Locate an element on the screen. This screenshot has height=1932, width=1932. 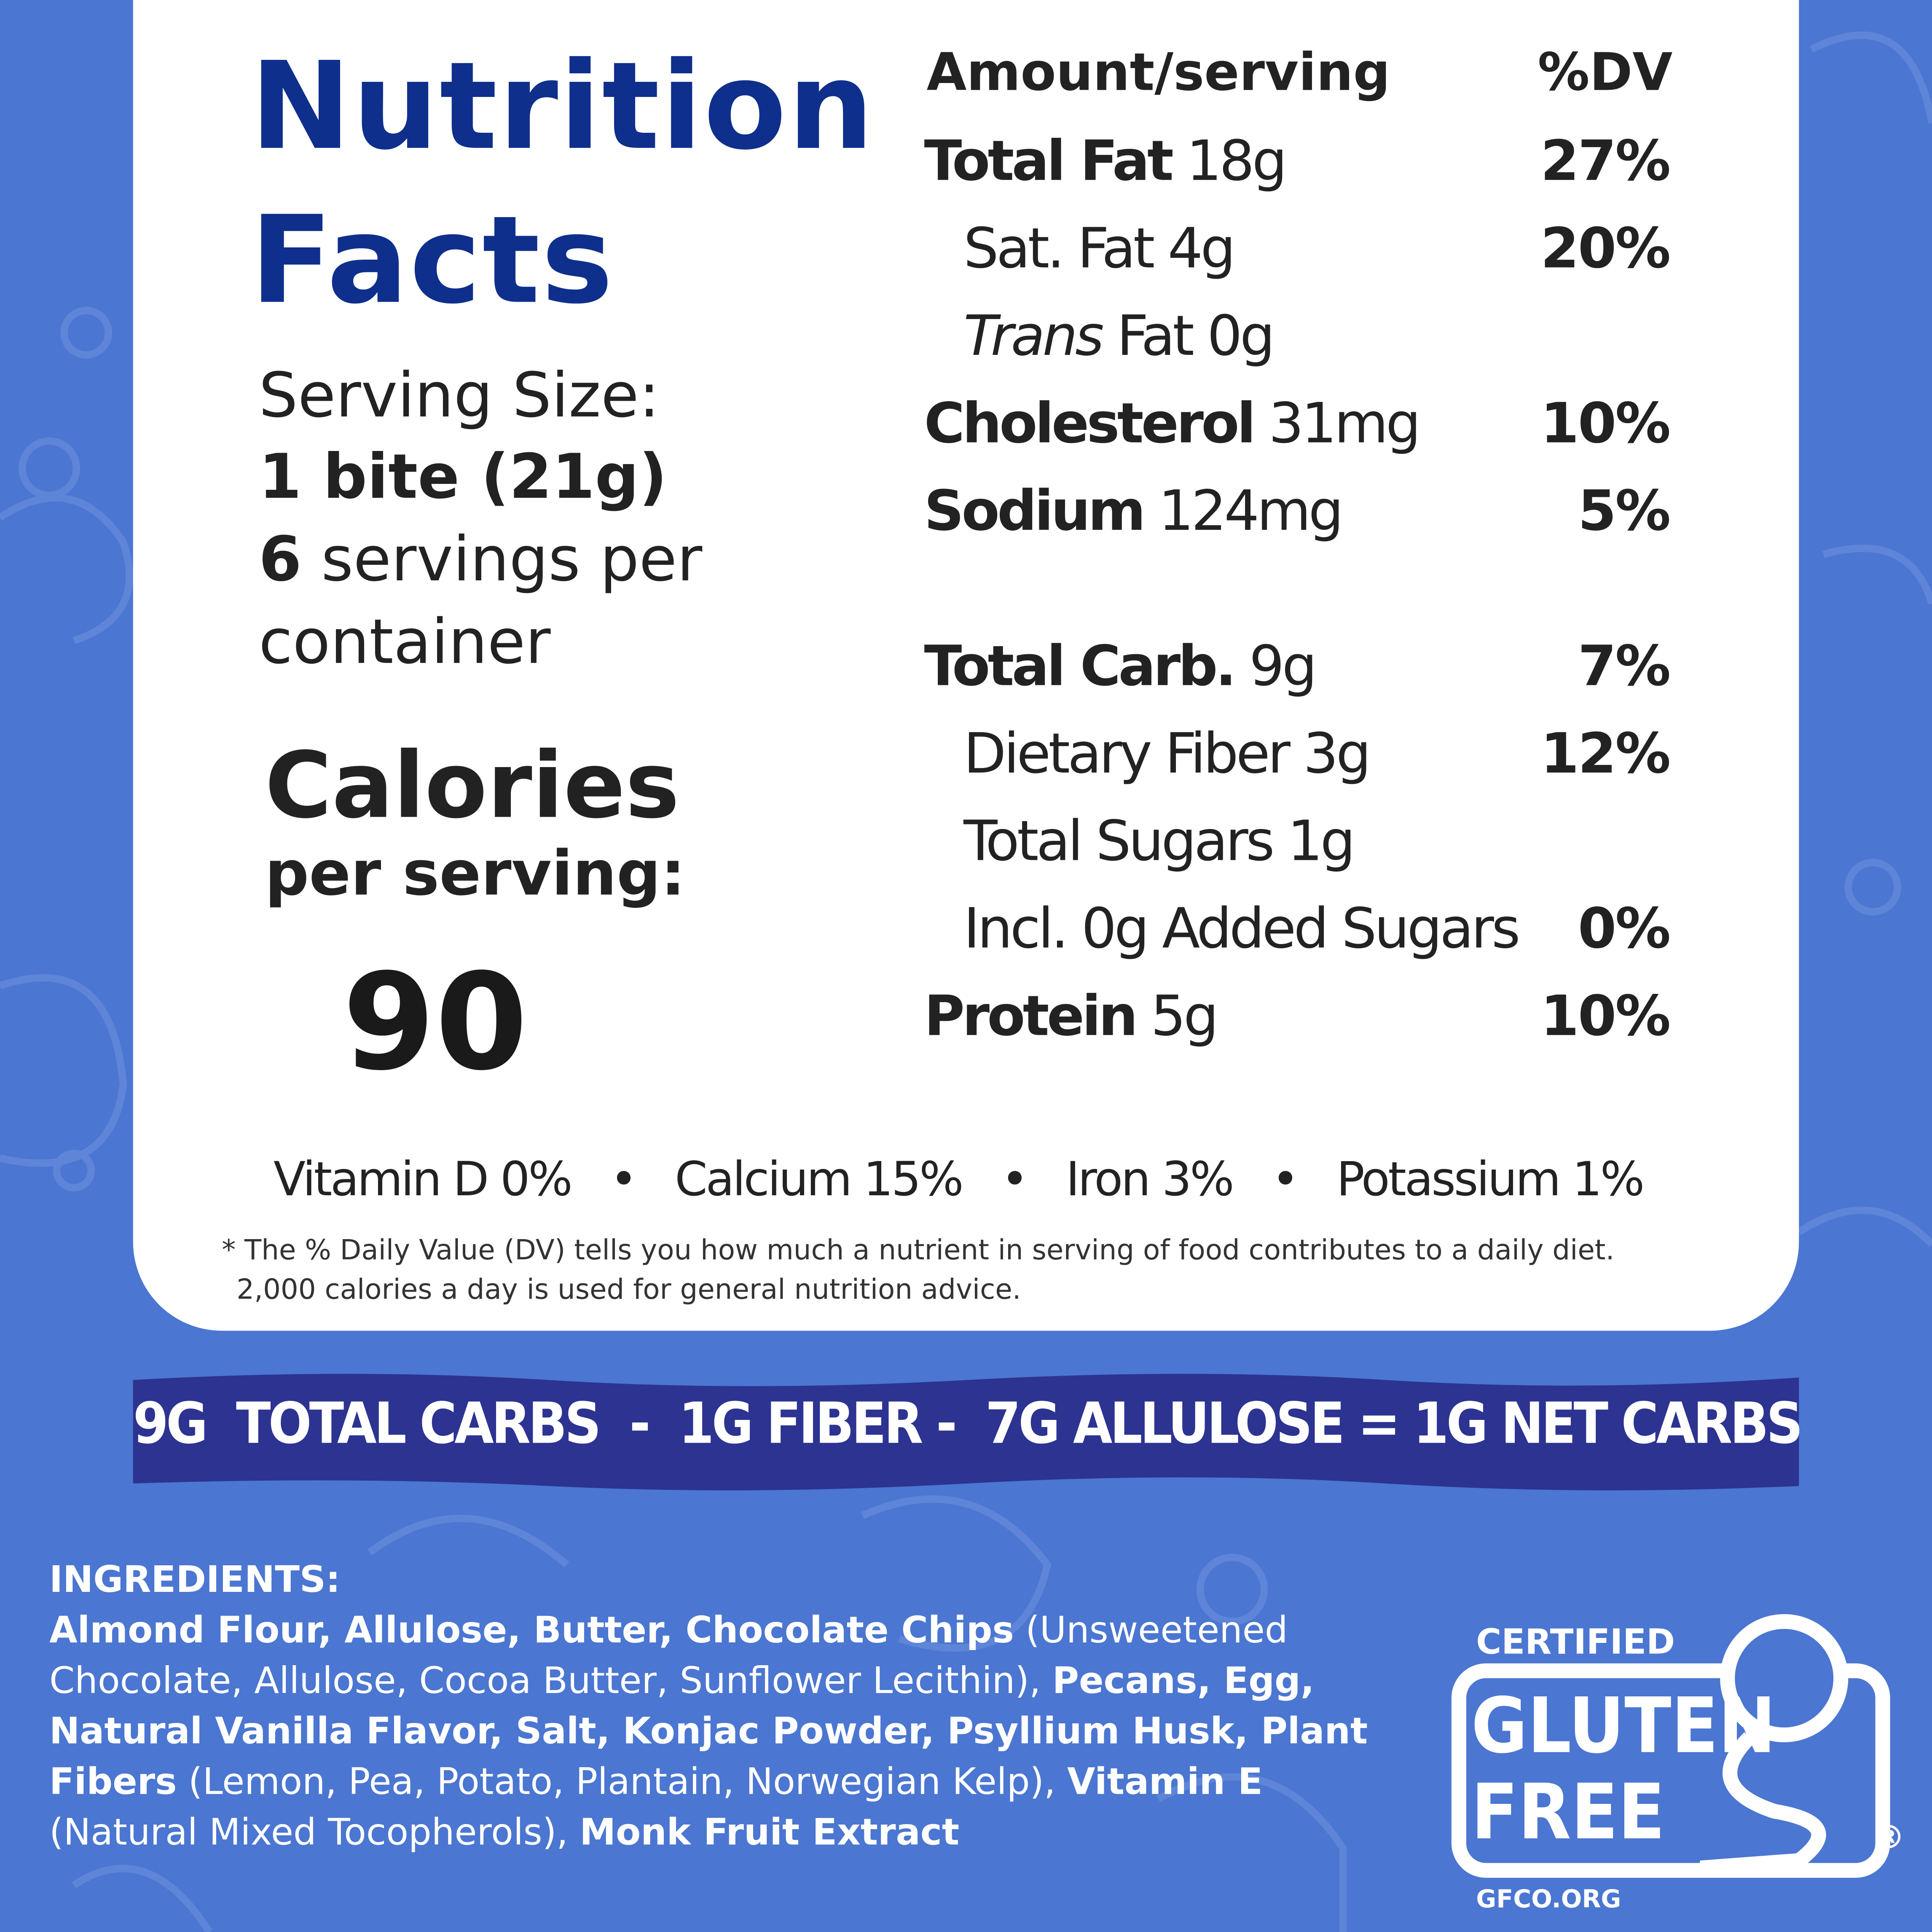
nutrient-name-italic: Trans is located at coordinates (1033, 336).